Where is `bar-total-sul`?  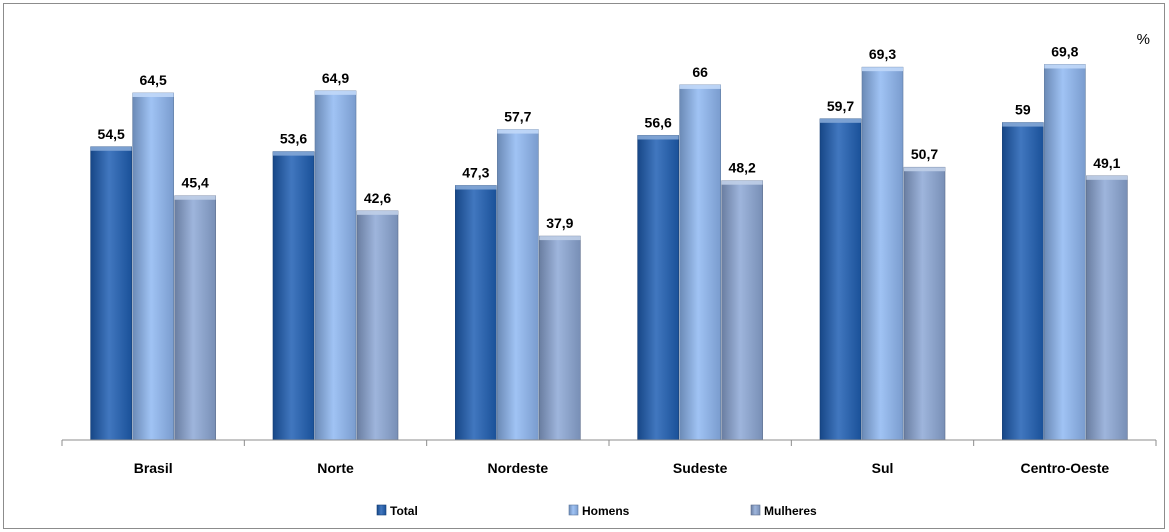 bar-total-sul is located at coordinates (840, 279).